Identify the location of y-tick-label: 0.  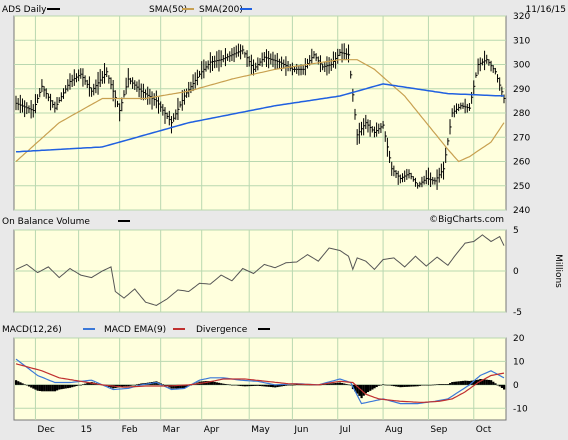
(516, 272).